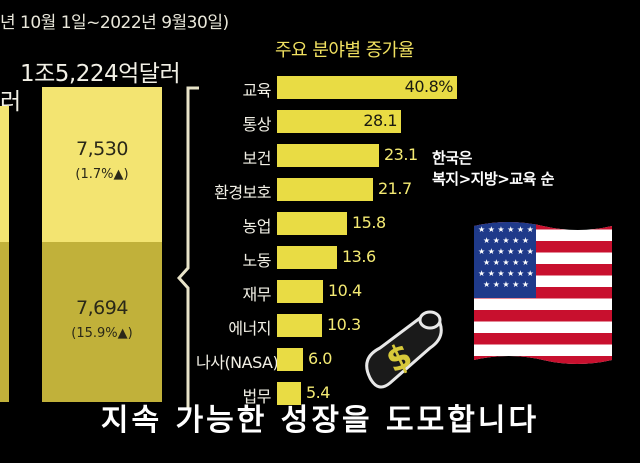 This screenshot has width=640, height=463. I want to click on bar-value-label: 10.3, so click(344, 324).